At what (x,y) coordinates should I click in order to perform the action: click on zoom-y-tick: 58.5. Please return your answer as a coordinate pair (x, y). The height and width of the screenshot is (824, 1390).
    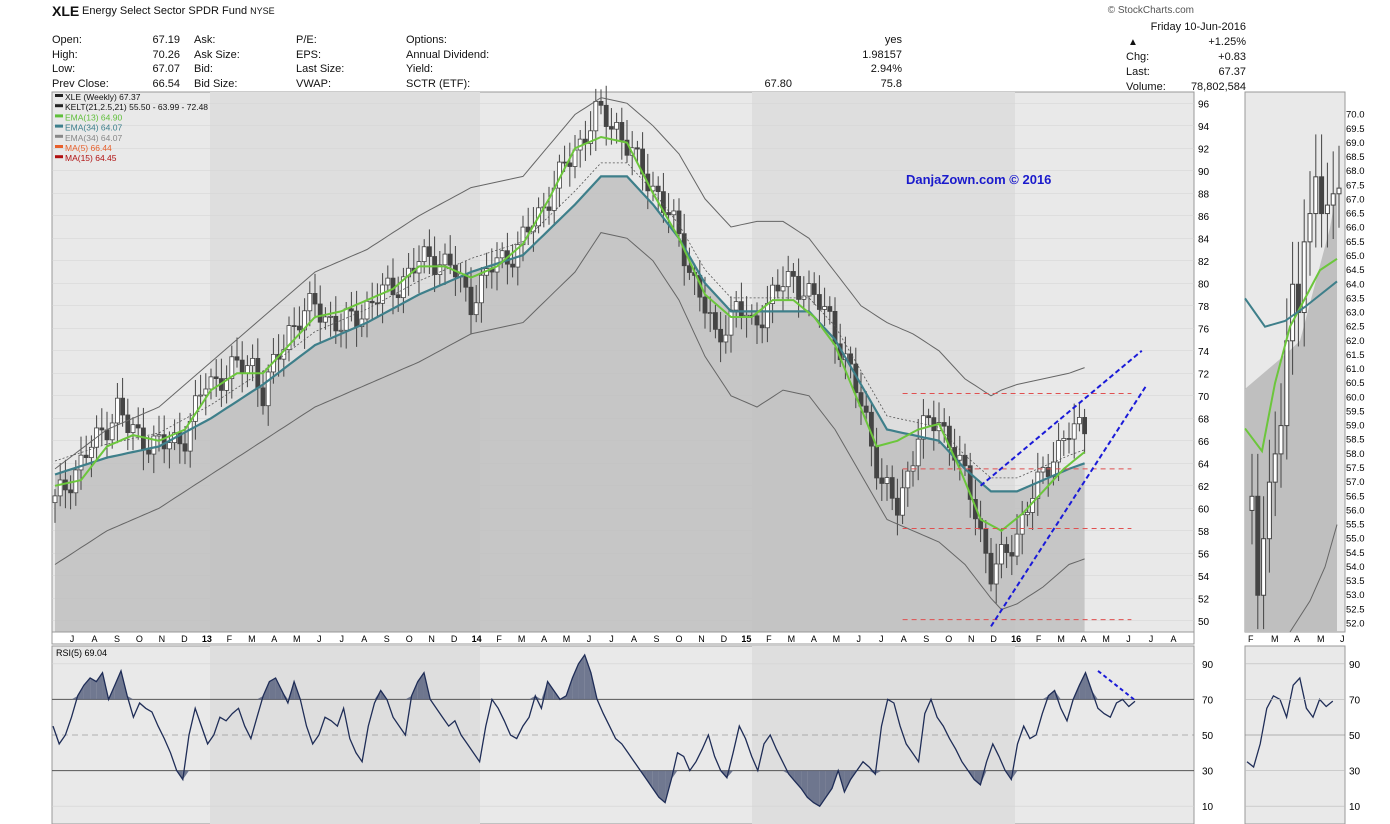
    Looking at the image, I should click on (1355, 440).